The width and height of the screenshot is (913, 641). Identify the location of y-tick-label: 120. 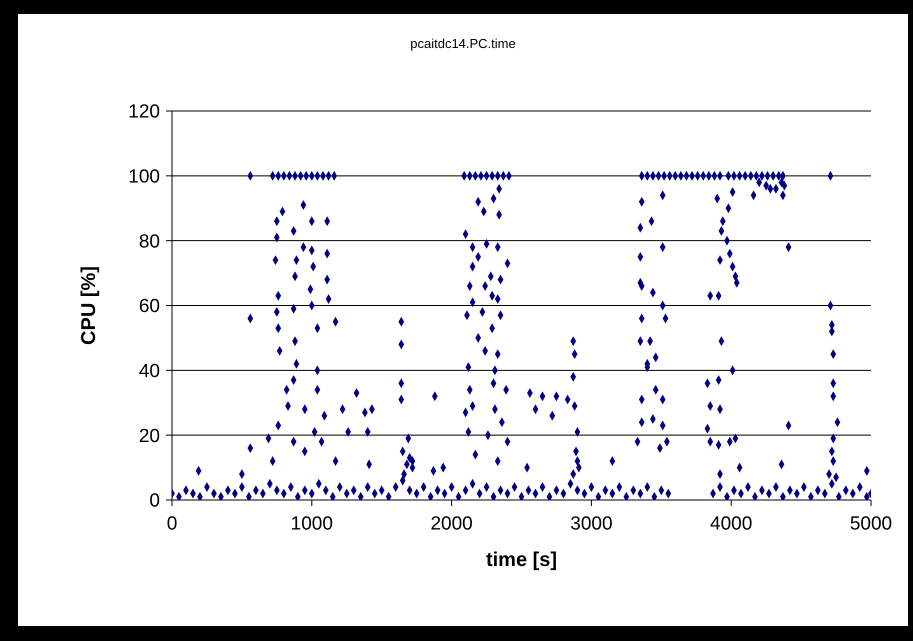
(144, 112).